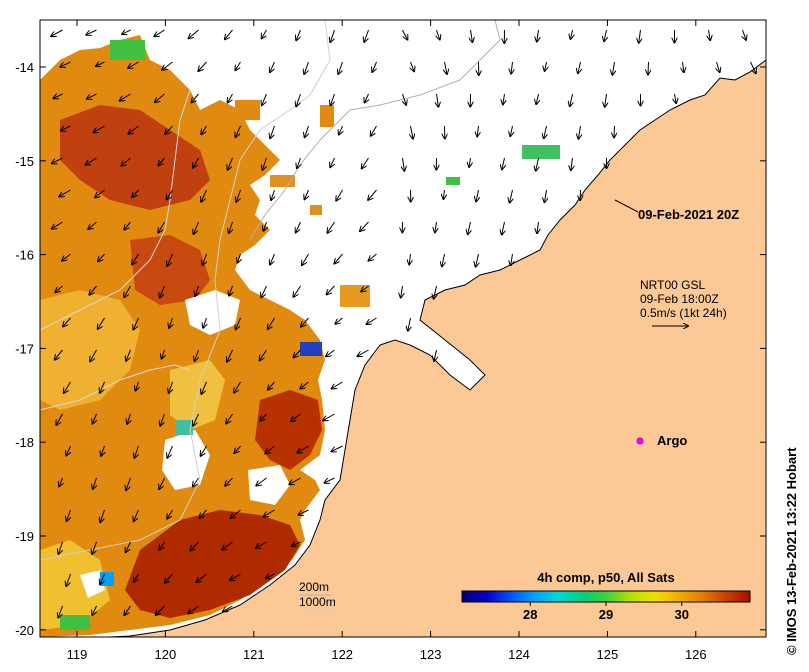 The width and height of the screenshot is (809, 672). What do you see at coordinates (24, 161) in the screenshot?
I see `y-tick-label: -15` at bounding box center [24, 161].